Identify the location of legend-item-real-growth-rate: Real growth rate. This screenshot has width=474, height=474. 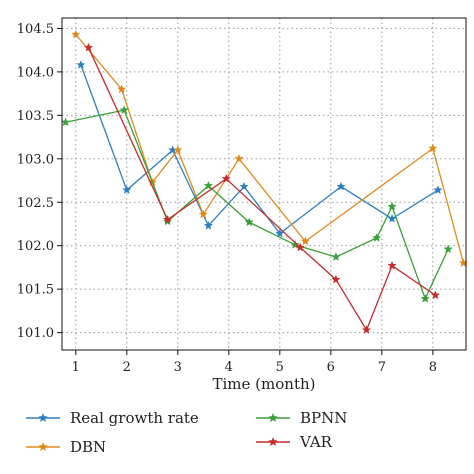
(112, 418).